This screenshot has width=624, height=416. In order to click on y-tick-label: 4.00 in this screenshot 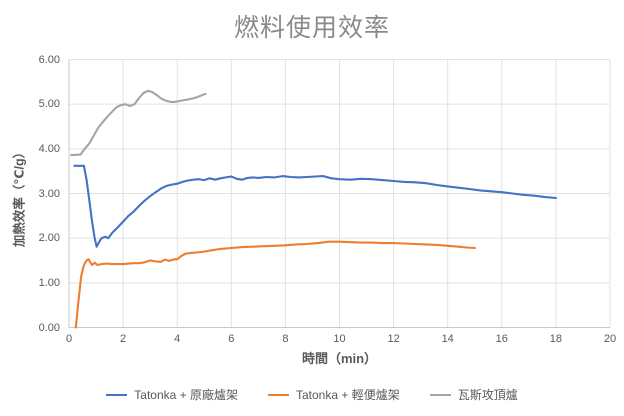, I will do `click(49, 148)`.